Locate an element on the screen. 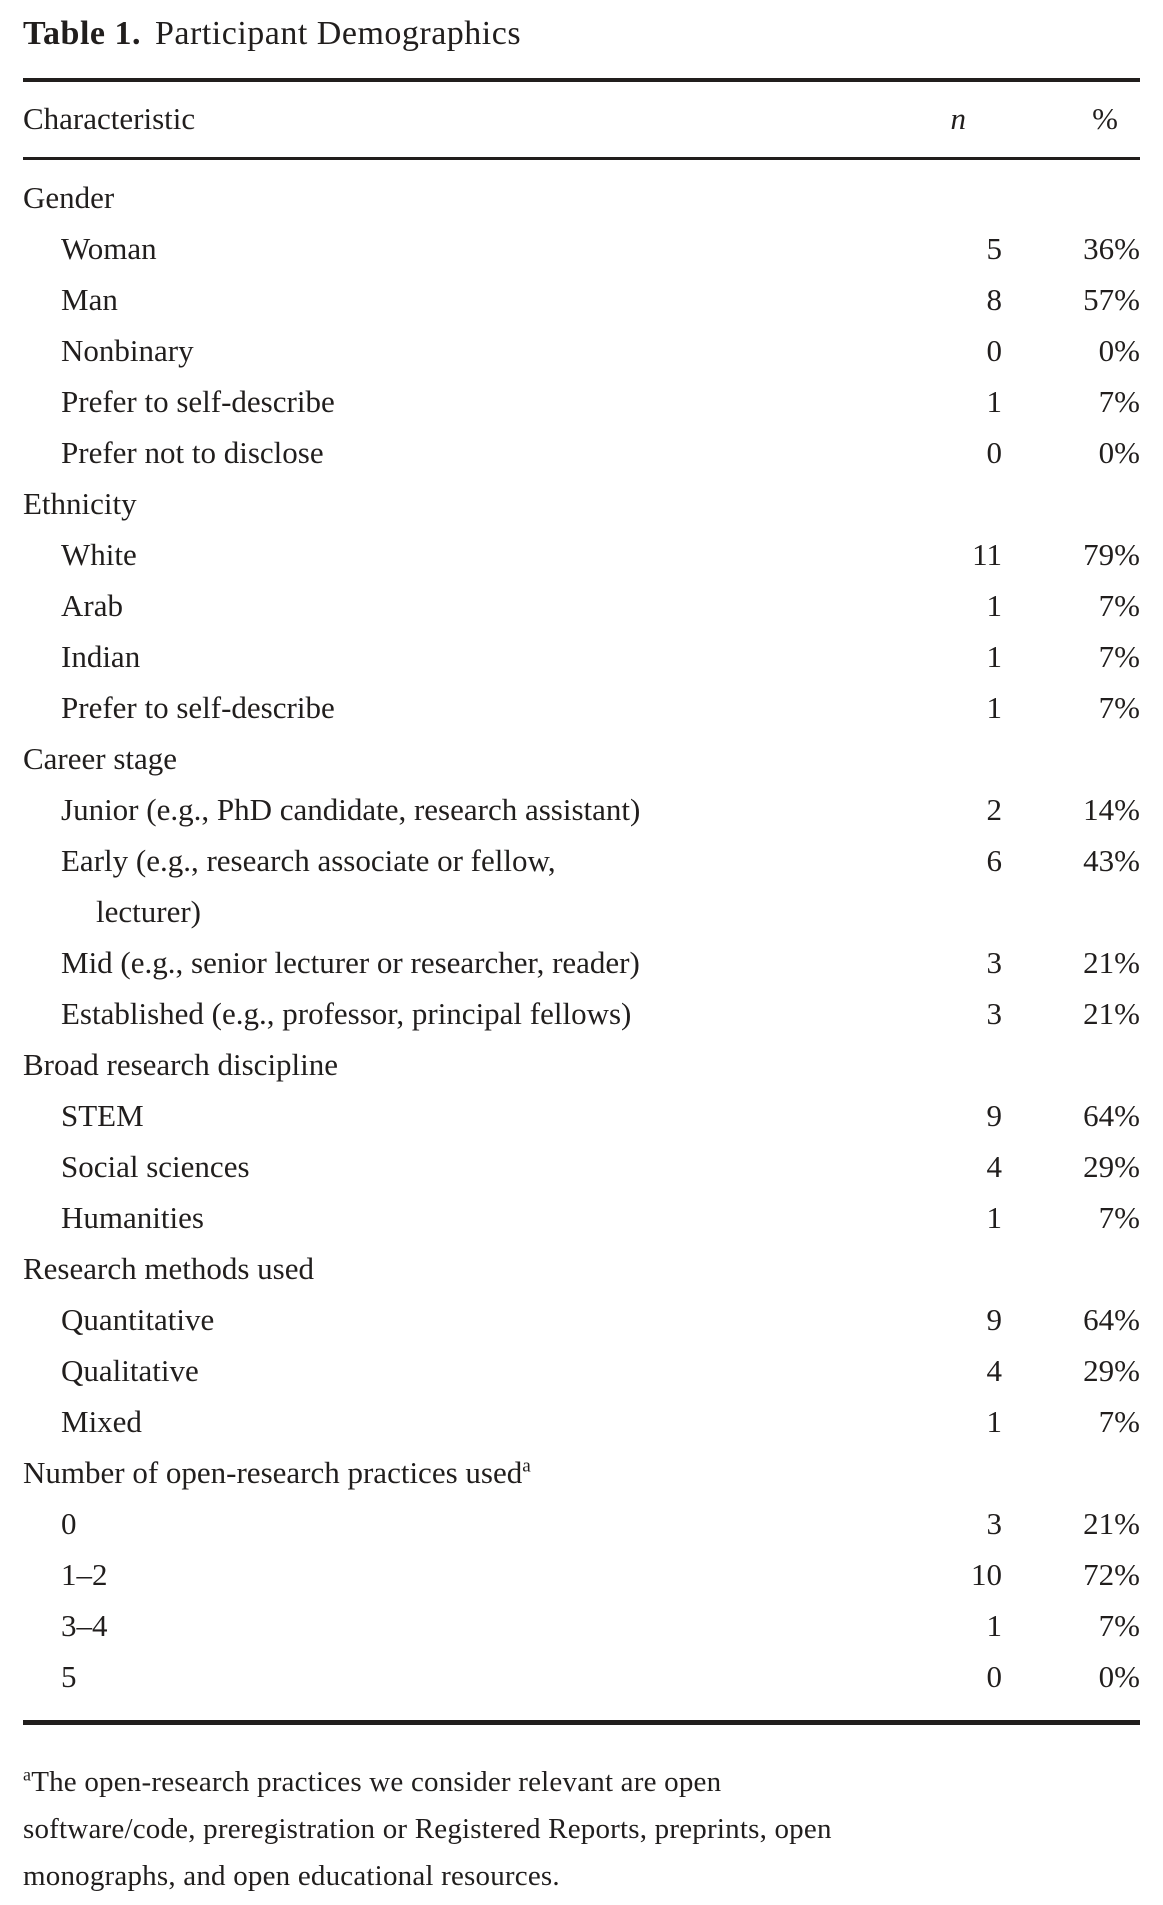  table-row: 0 3 21% is located at coordinates (581, 1523).